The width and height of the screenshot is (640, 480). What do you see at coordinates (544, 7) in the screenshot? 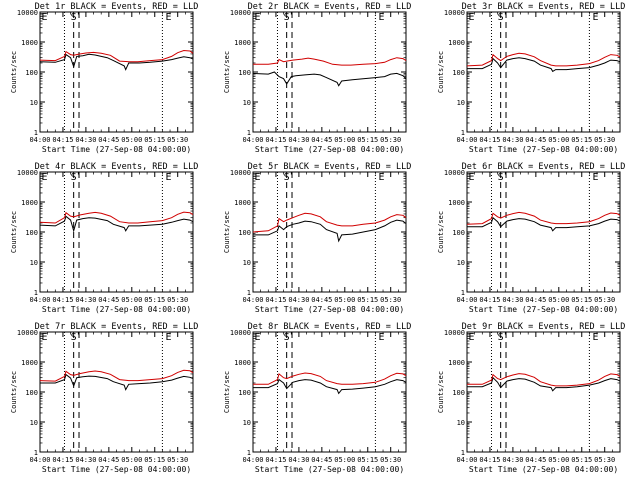
I see `panel-title: Det 3r BLACK = Events, RED = LLD` at bounding box center [544, 7].